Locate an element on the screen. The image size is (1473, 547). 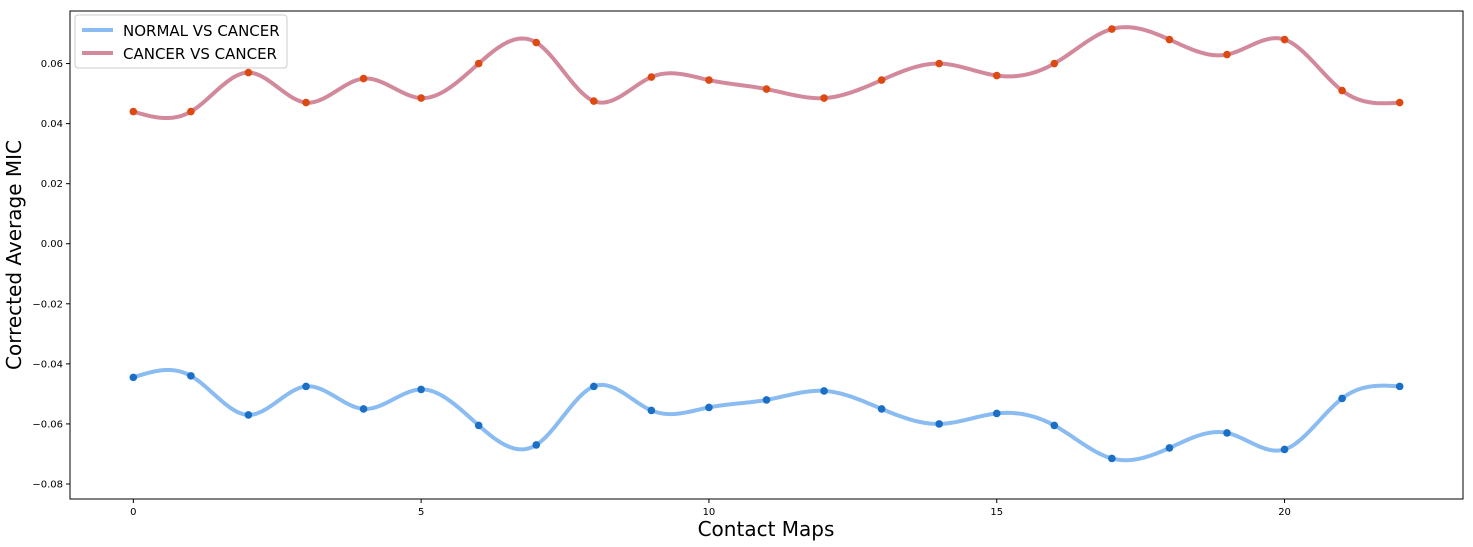
y-tick-label: −0.06 is located at coordinates (47, 424).